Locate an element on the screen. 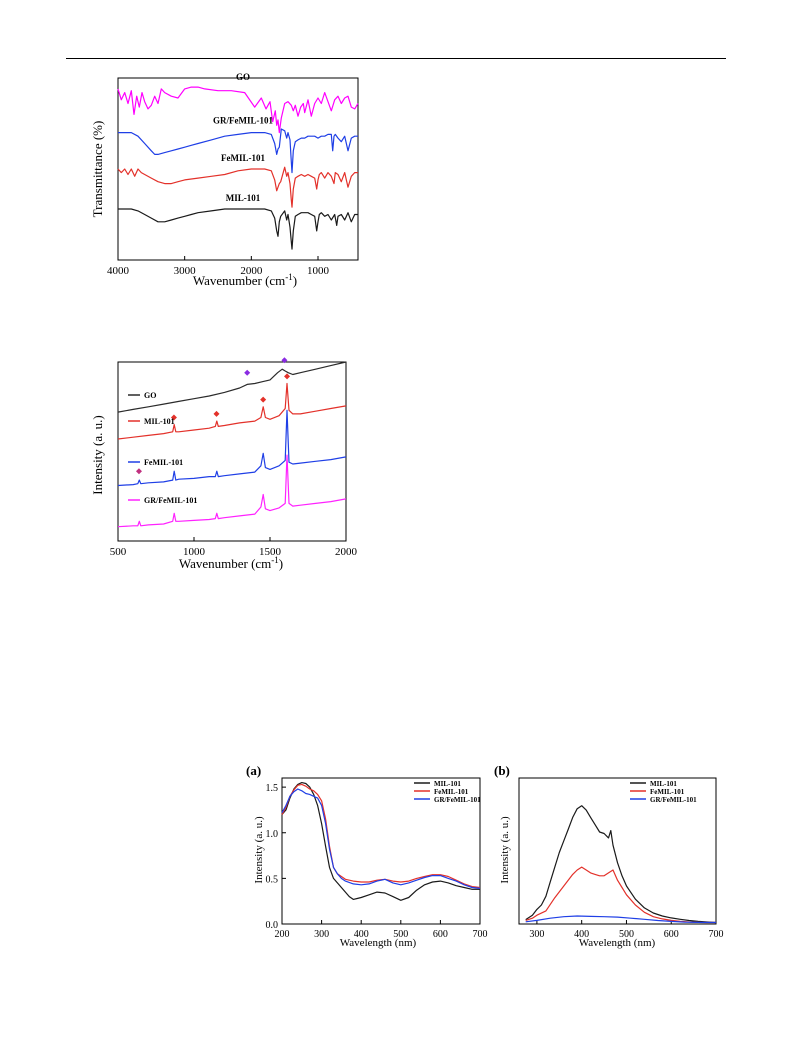  x-tick-label: 200 is located at coordinates (282, 934).